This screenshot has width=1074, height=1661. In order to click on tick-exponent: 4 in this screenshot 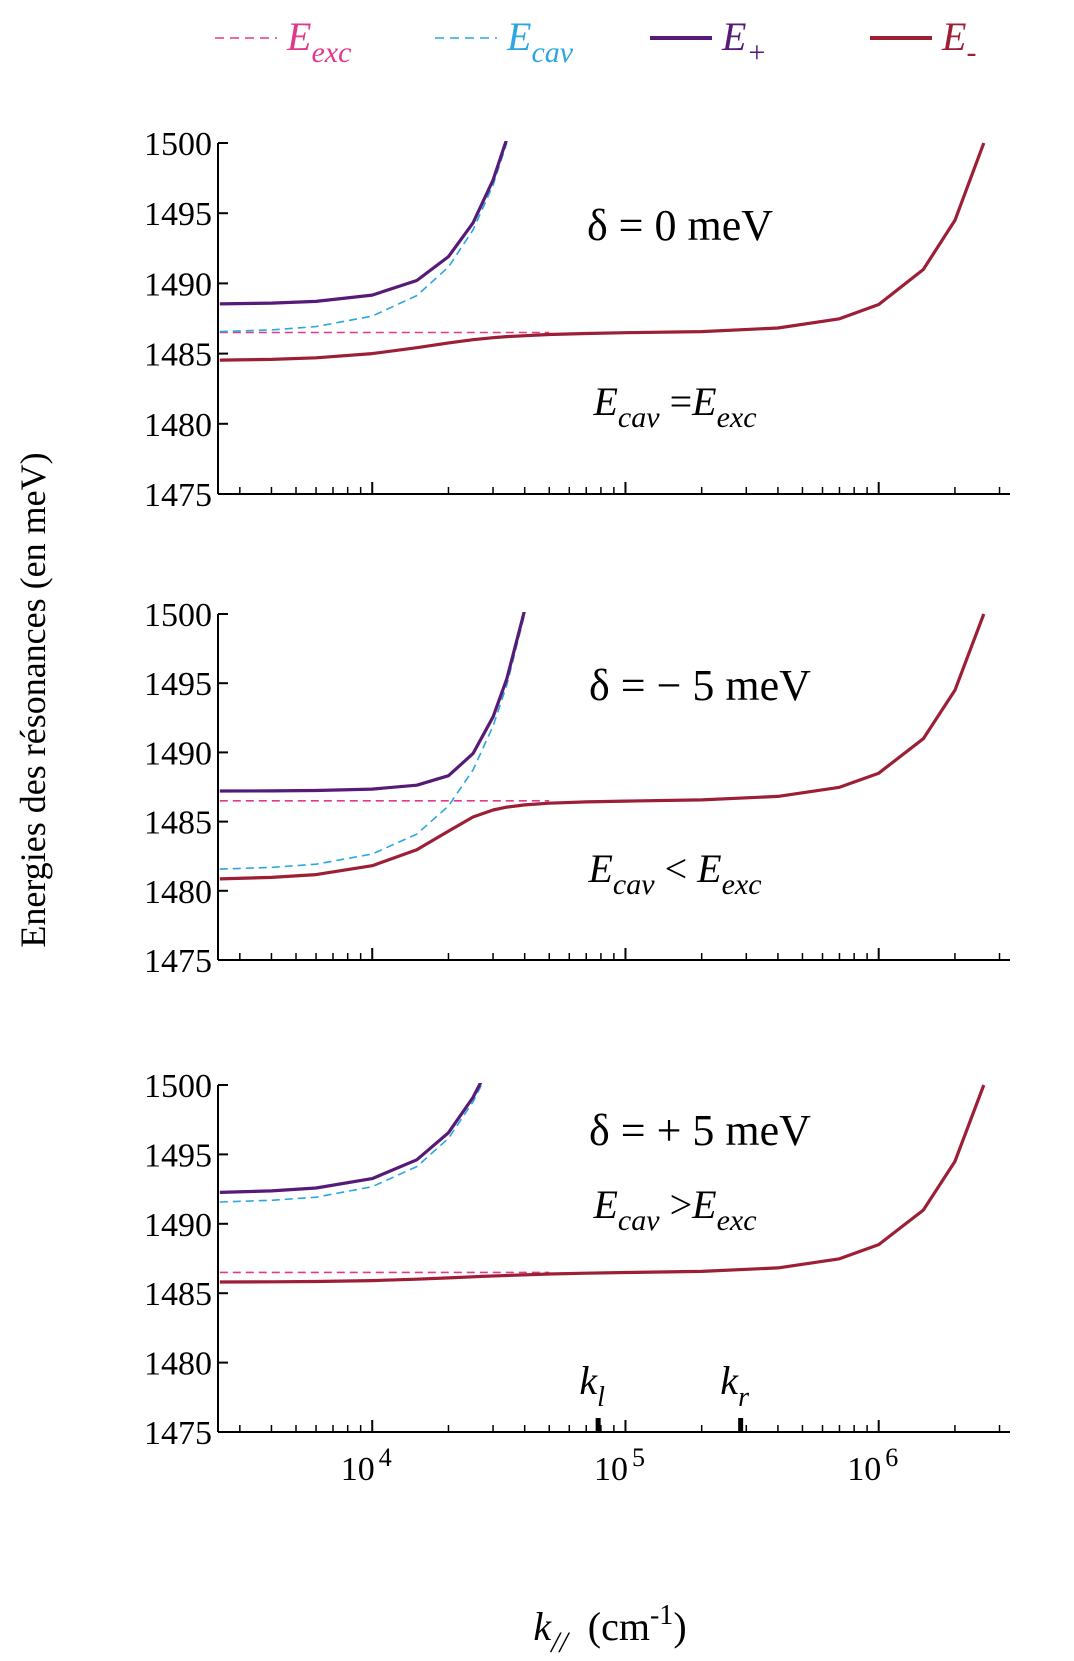, I will do `click(385, 1457)`.